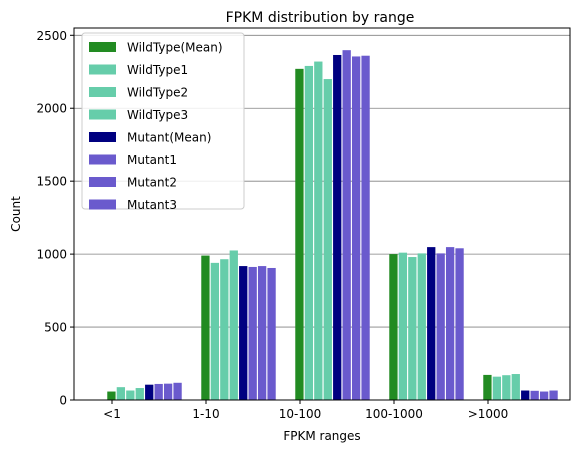 This screenshot has height=453, width=580. I want to click on bar-1-mutantmean, so click(149, 392).